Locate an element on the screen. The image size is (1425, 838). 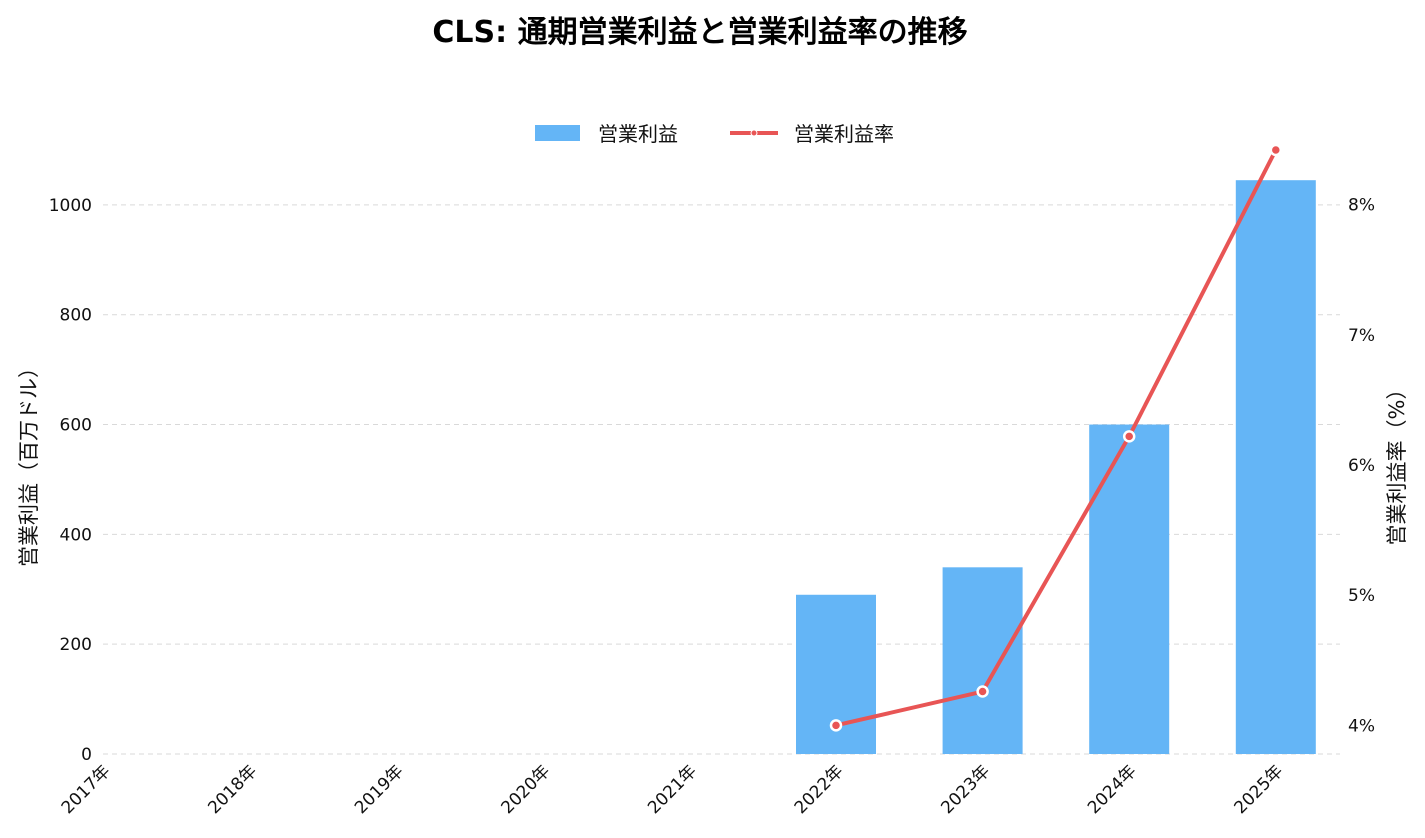
legend: 営業利益 営業利益率 is located at coordinates (714, 134).